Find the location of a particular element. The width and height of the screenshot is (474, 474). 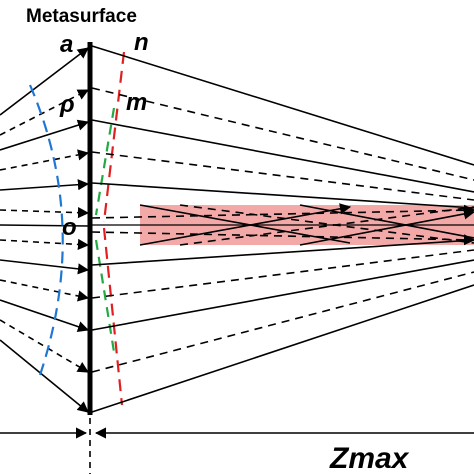

label-a: a is located at coordinates (66, 44).